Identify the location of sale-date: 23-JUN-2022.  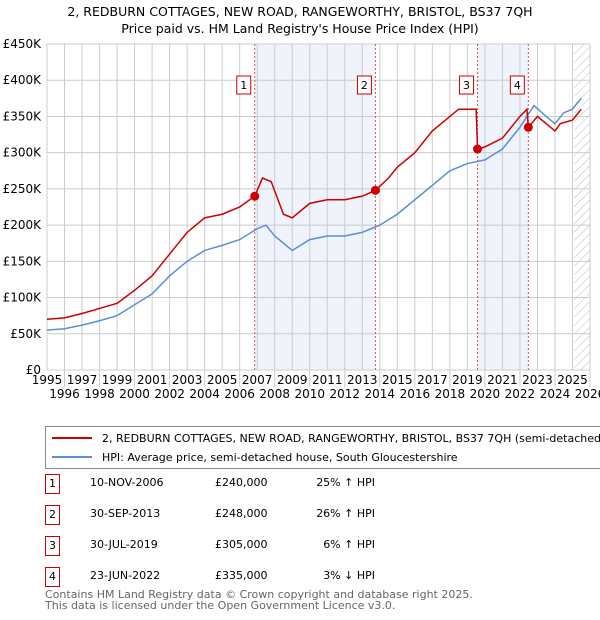
(125, 575).